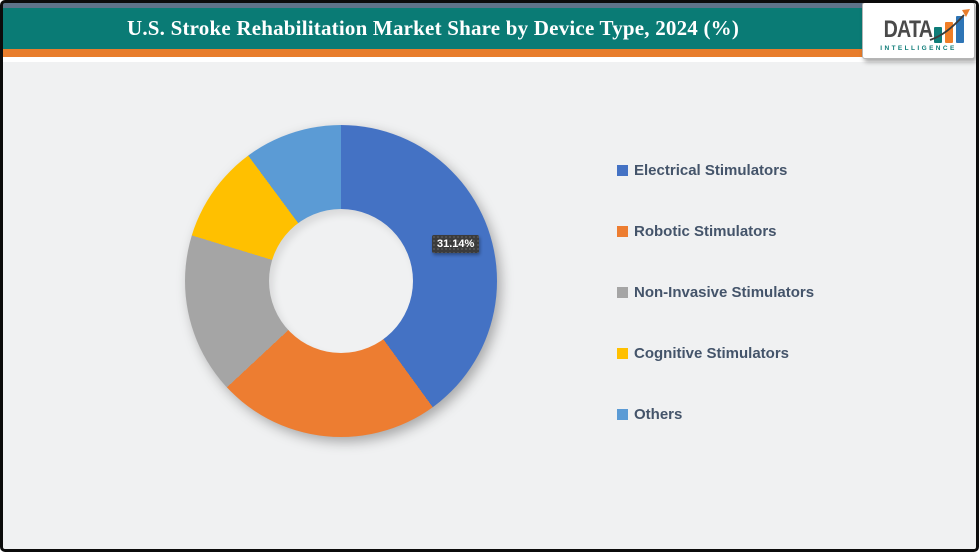 The height and width of the screenshot is (552, 979). Describe the element at coordinates (433, 53) in the screenshot. I see `header-accent-stripe` at that location.